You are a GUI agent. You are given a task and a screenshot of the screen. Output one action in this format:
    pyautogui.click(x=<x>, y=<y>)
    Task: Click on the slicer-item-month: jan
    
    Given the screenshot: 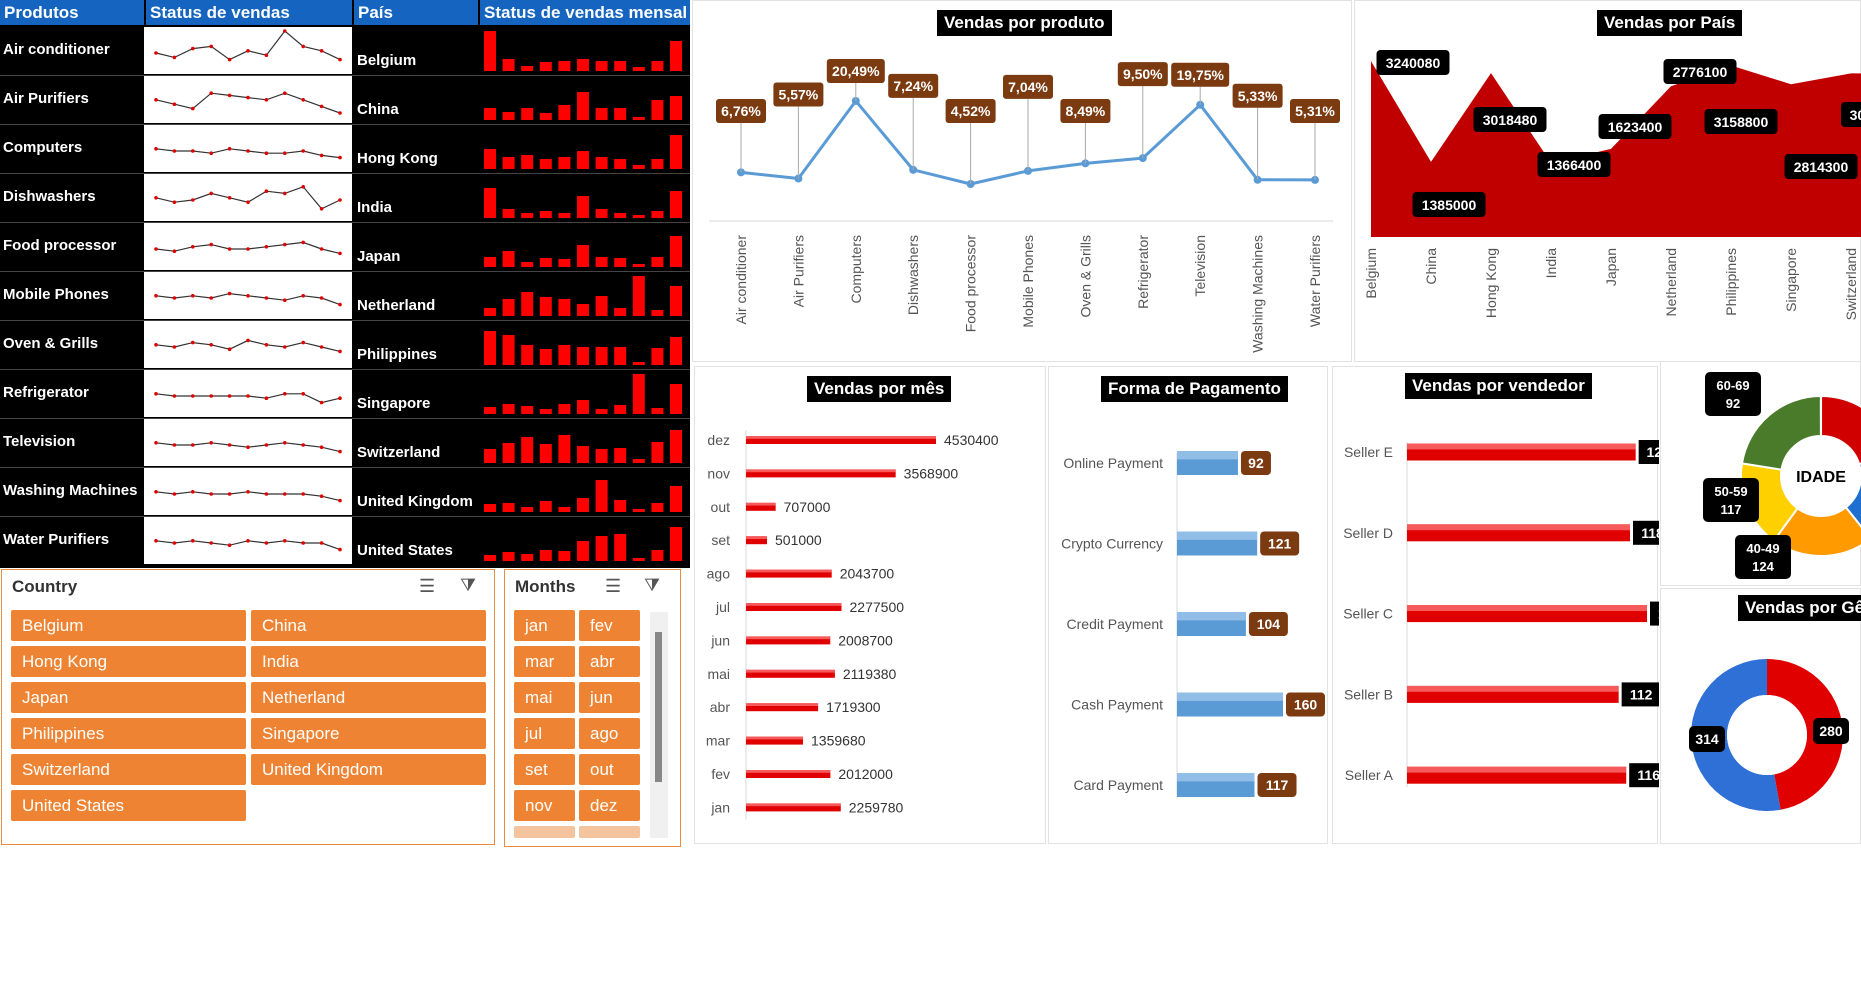 What is the action you would take?
    pyautogui.click(x=544, y=625)
    